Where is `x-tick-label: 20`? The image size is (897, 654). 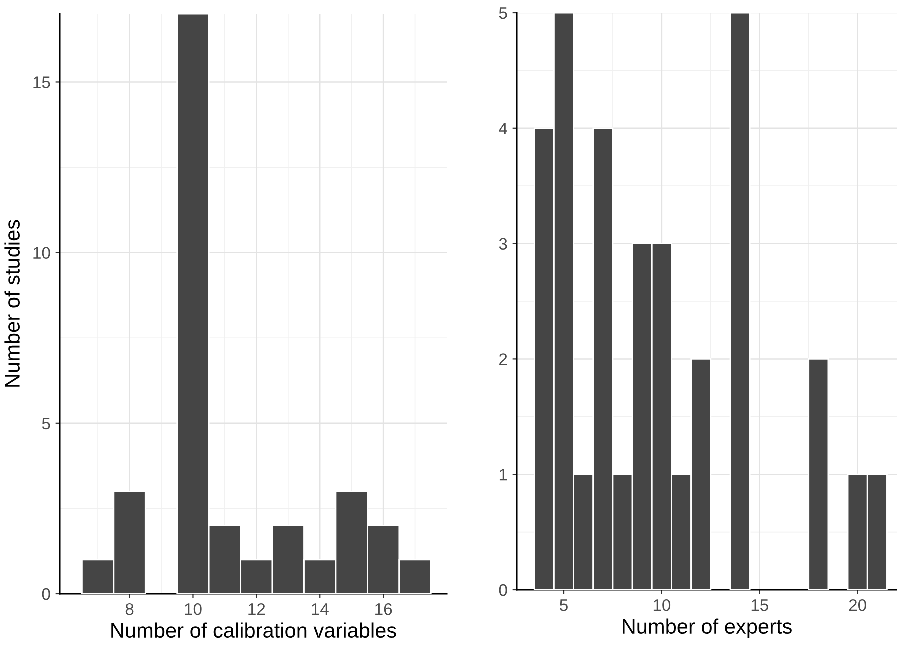 x-tick-label: 20 is located at coordinates (857, 605).